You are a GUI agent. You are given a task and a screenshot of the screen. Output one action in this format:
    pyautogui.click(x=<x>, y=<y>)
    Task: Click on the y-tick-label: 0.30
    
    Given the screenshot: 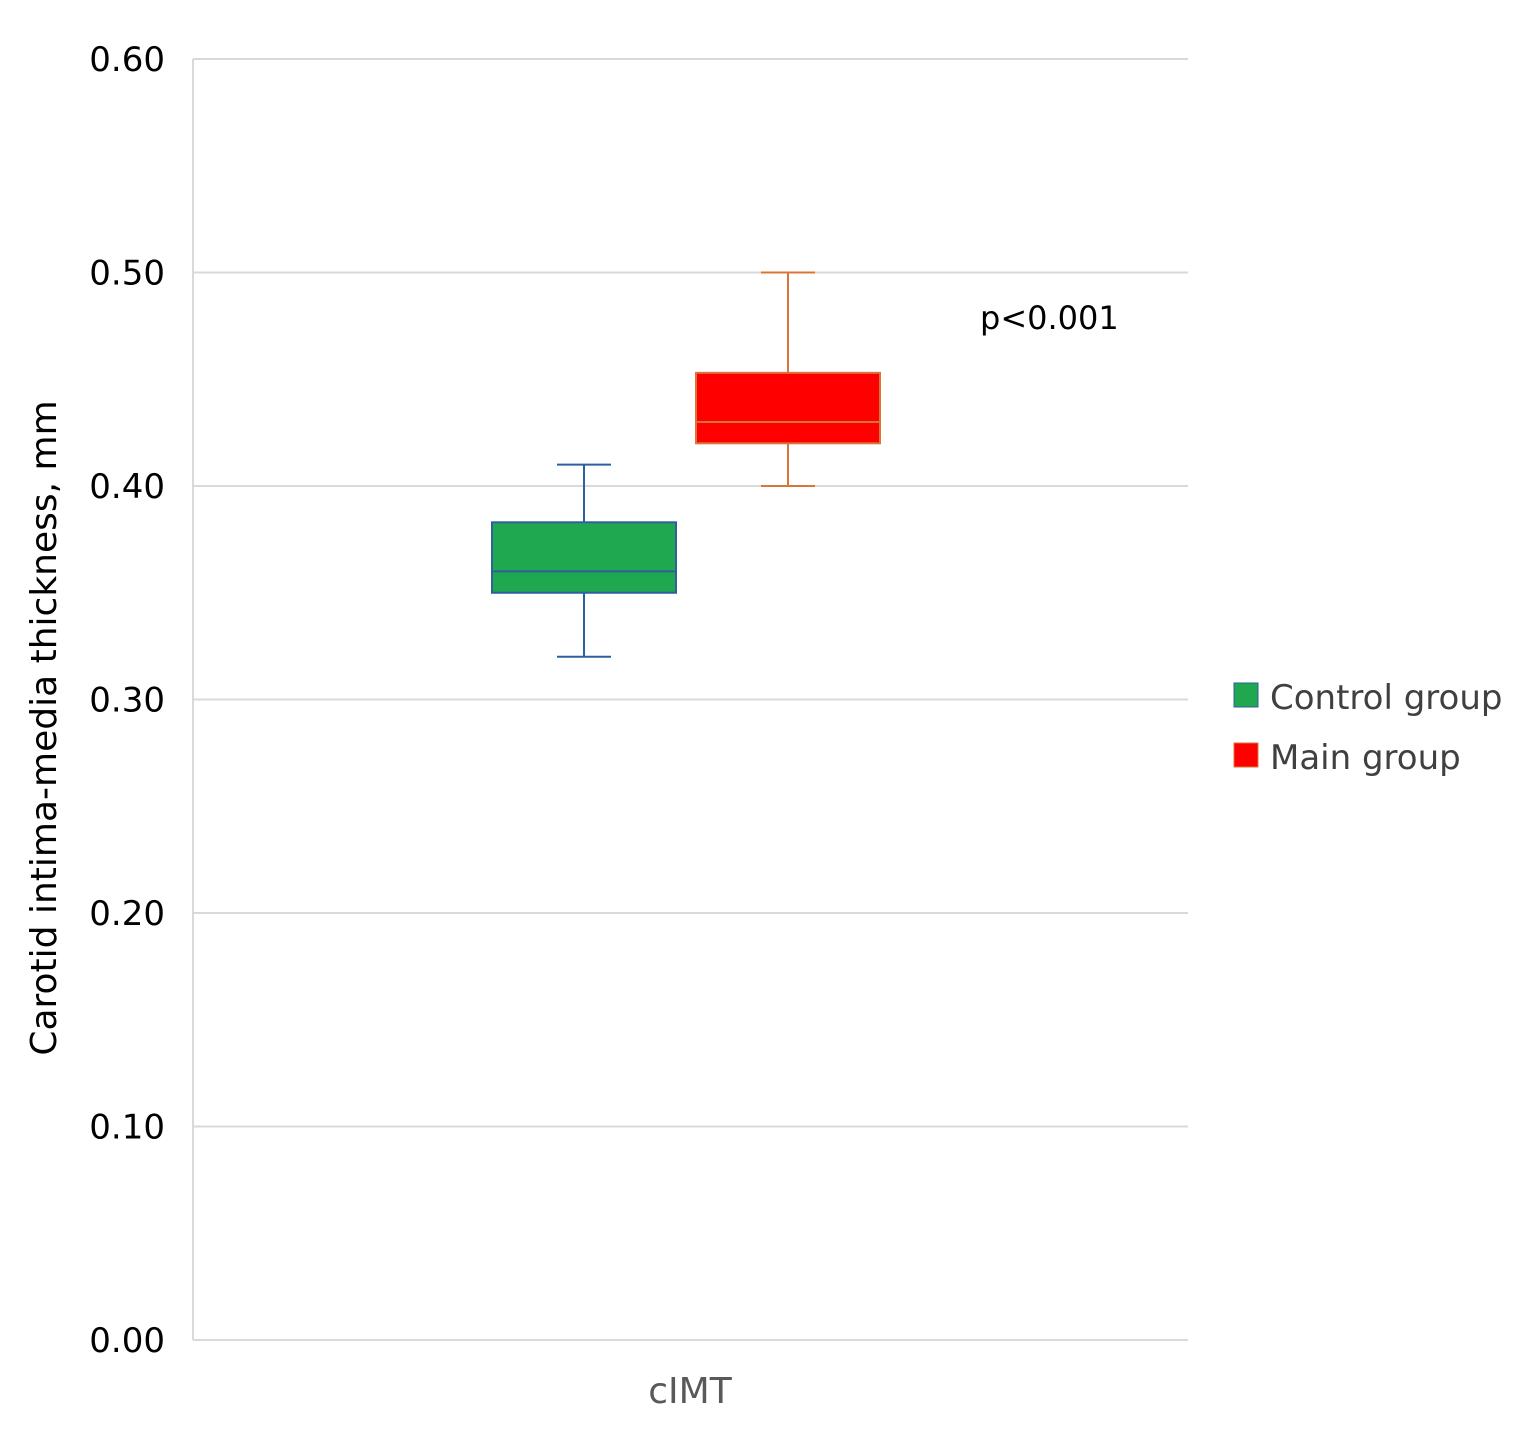 What is the action you would take?
    pyautogui.click(x=127, y=701)
    